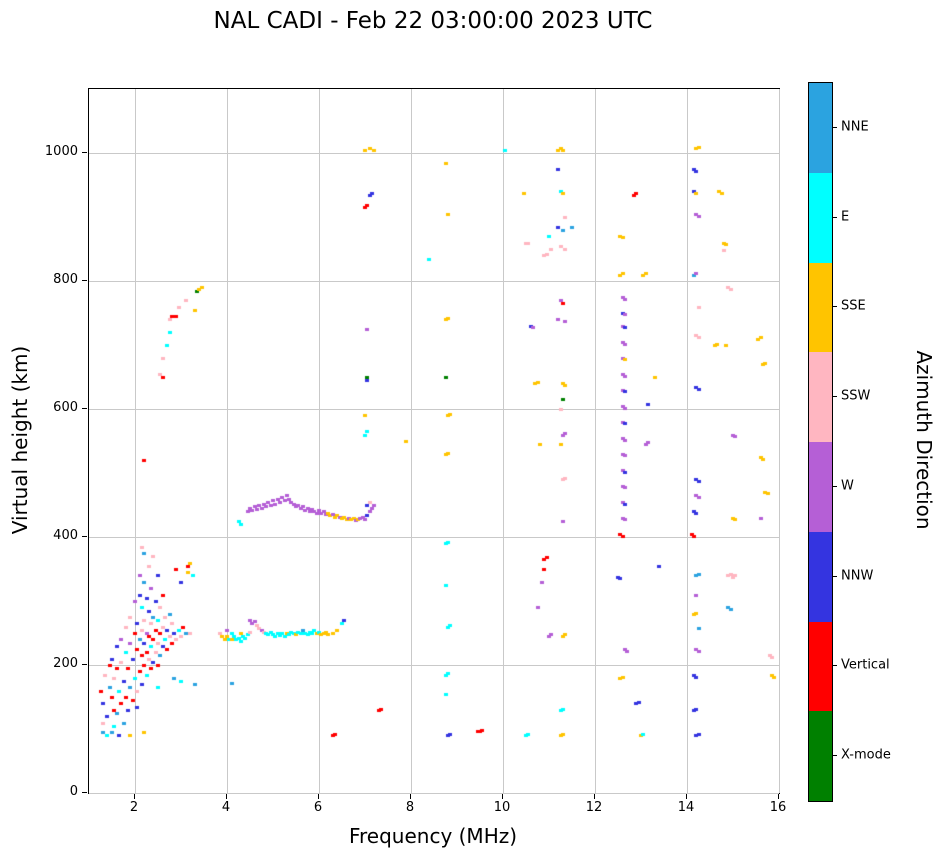 The height and width of the screenshot is (856, 951). I want to click on colorbar-segment-sse, so click(820, 307).